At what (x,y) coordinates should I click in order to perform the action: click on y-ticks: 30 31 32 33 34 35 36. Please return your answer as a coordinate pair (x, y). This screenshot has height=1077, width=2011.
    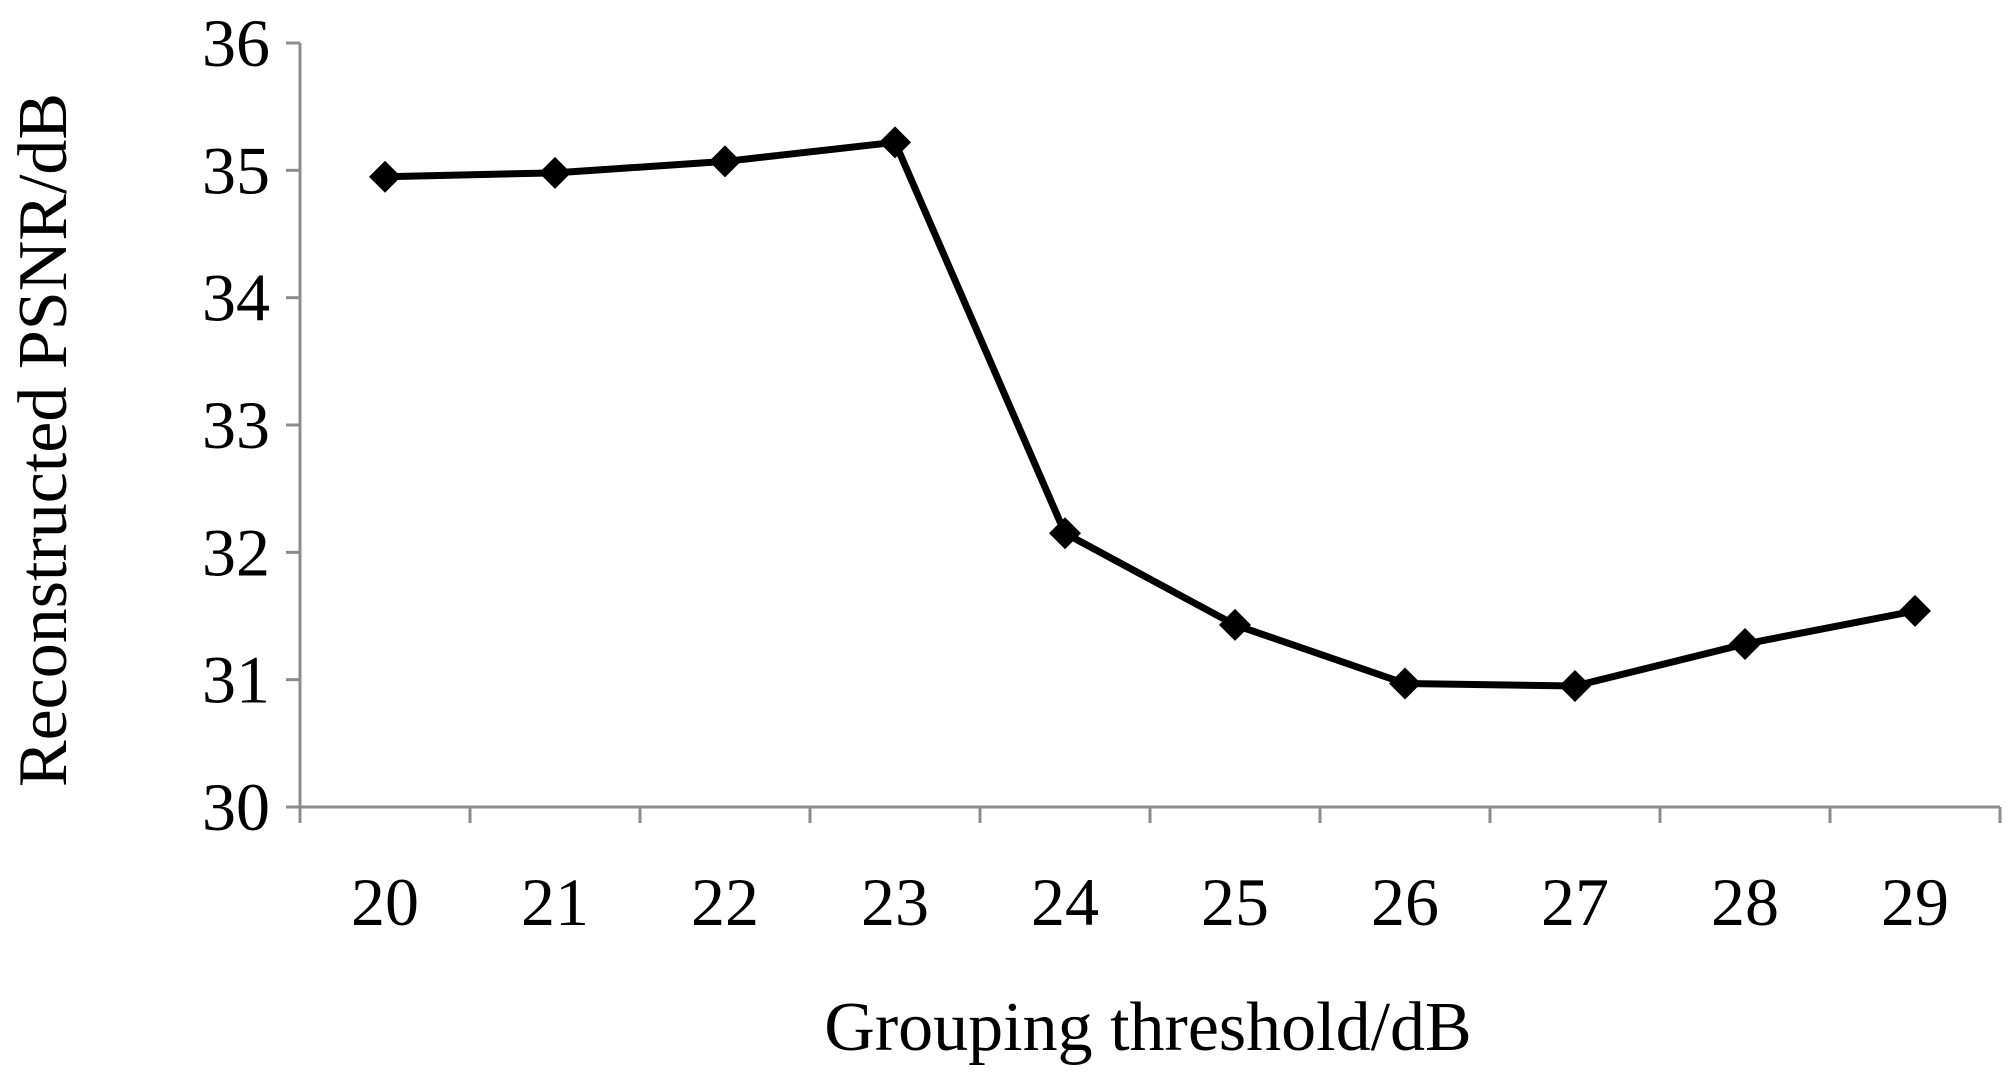
    Looking at the image, I should click on (251, 425).